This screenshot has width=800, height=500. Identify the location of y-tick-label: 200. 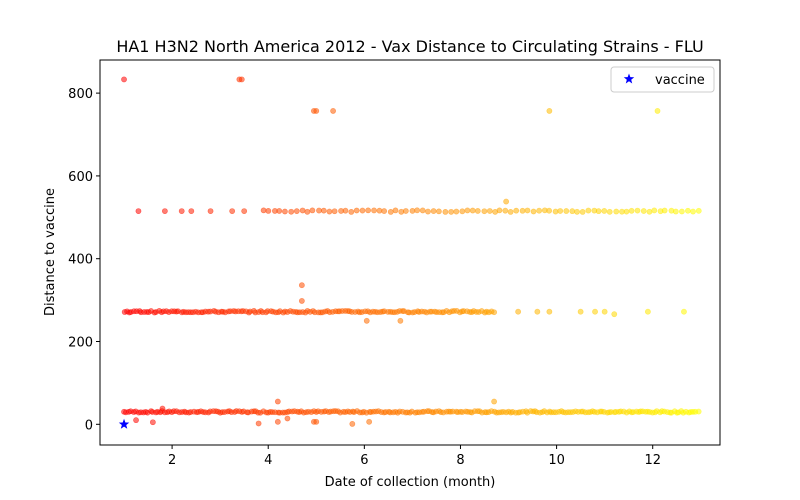
(80, 343).